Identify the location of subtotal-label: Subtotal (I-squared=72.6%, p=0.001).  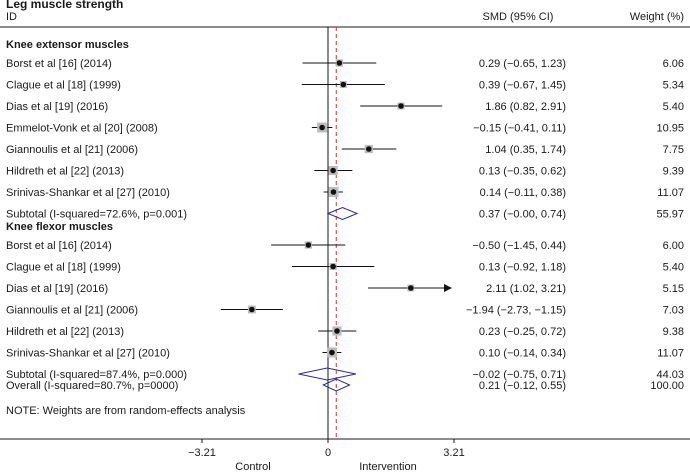
(96, 215).